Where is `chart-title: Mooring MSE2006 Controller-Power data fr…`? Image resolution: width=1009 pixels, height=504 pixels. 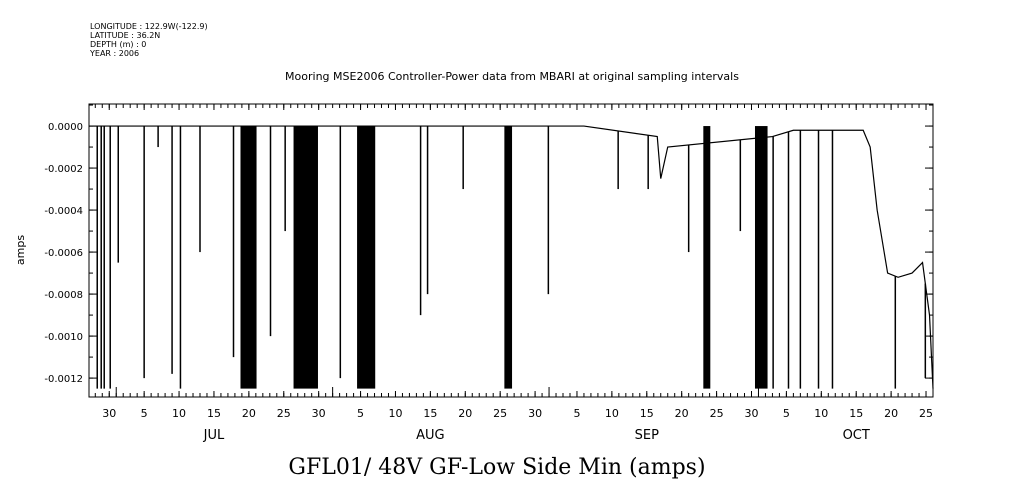
chart-title: Mooring MSE2006 Controller-Power data fr… is located at coordinates (512, 76).